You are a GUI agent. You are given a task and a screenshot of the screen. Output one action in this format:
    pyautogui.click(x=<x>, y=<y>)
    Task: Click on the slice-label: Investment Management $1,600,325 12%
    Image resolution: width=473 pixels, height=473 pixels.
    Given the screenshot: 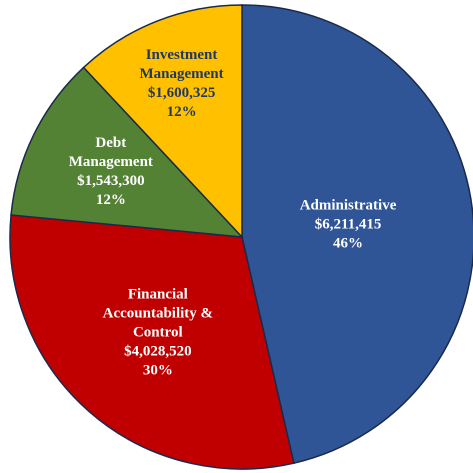 What is the action you would take?
    pyautogui.click(x=182, y=84)
    